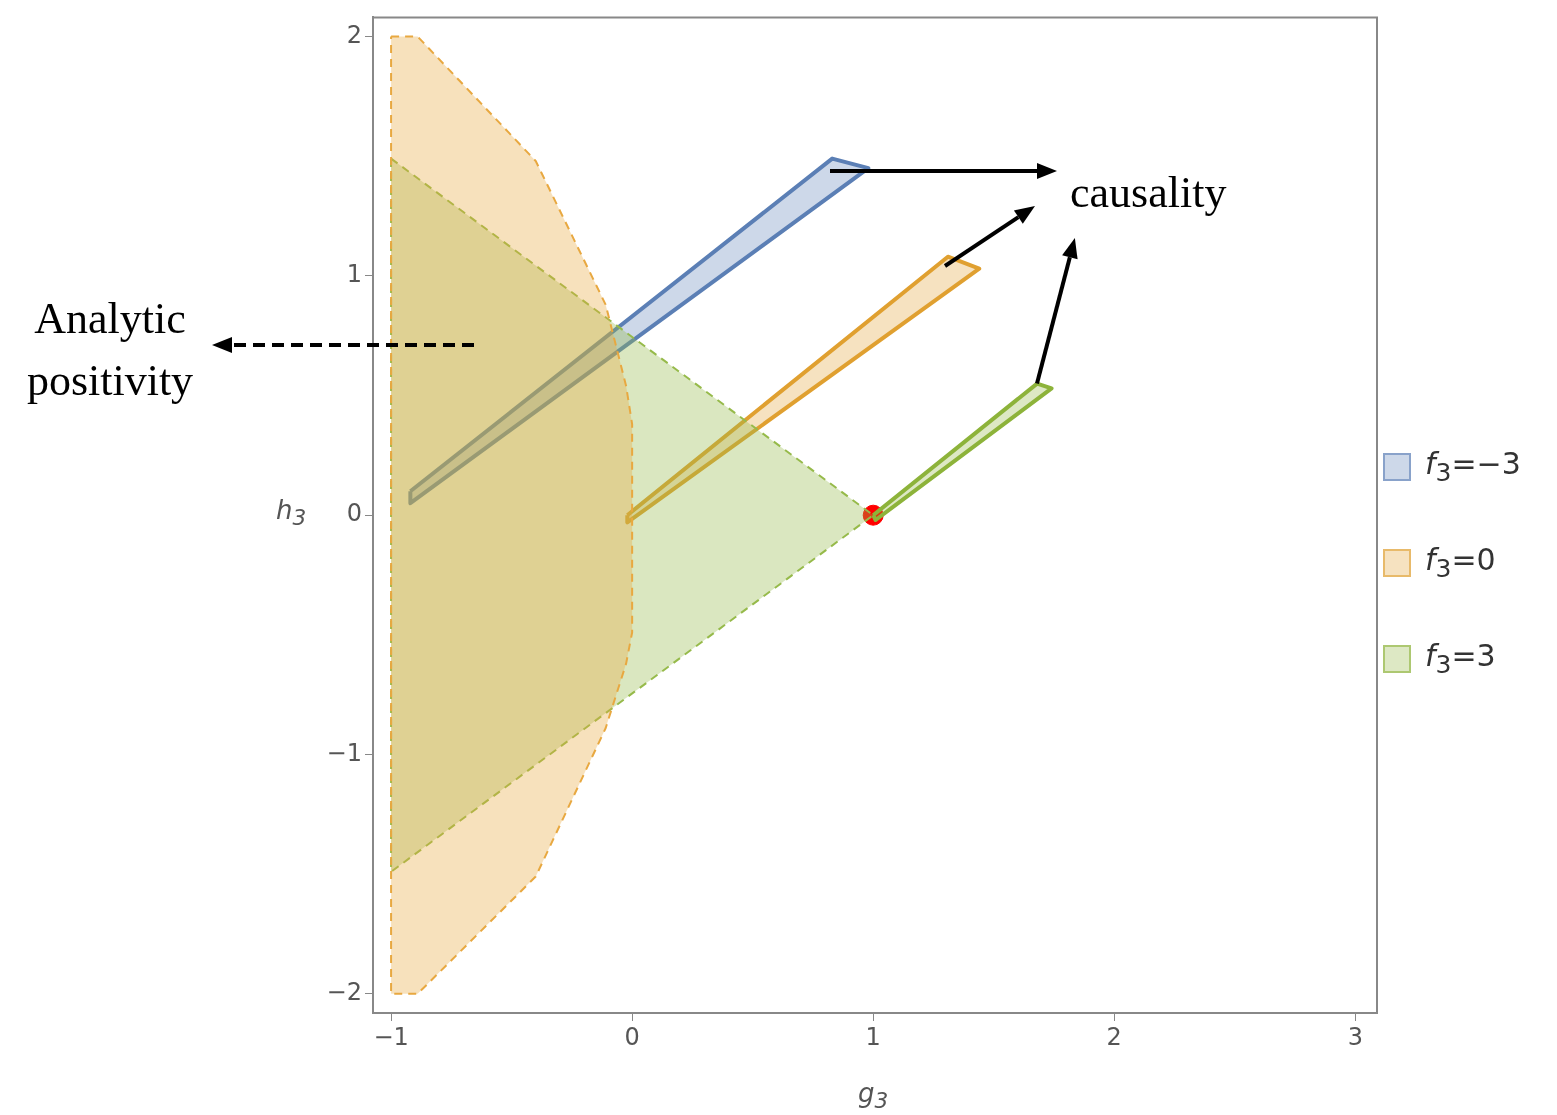  What do you see at coordinates (1460, 658) in the screenshot?
I see `legend-label: f$_{3}$=3` at bounding box center [1460, 658].